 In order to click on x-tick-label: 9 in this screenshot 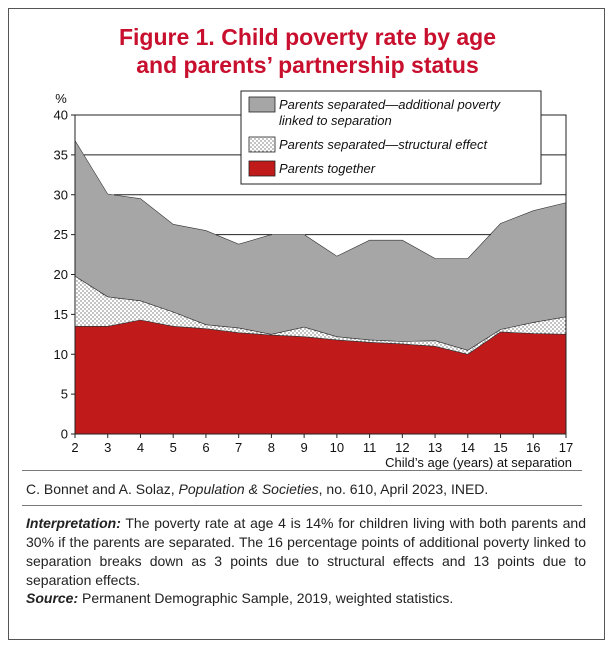, I will do `click(304, 447)`.